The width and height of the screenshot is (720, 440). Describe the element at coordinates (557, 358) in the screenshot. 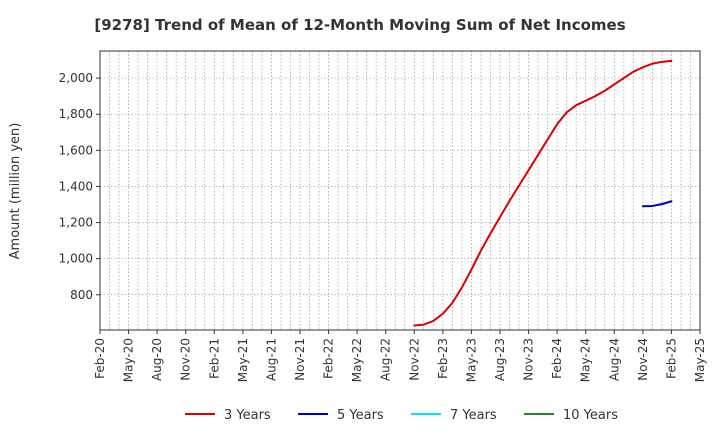

I see `x-tick-label: Feb-24` at that location.